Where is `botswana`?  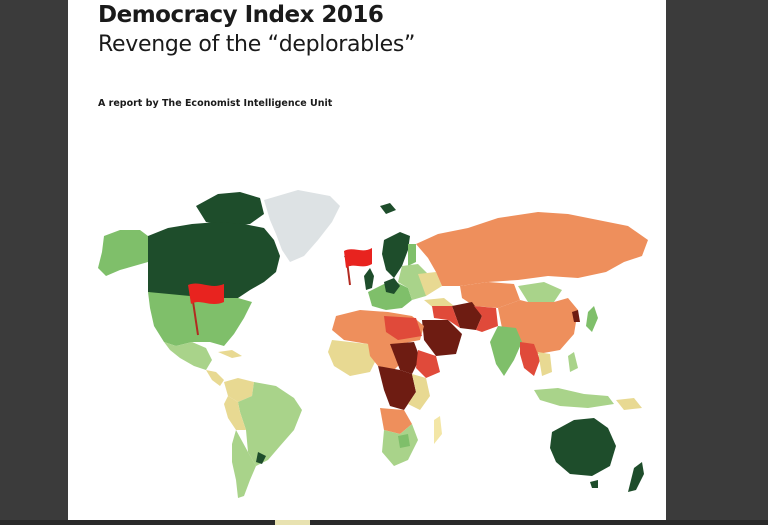 botswana is located at coordinates (404, 441).